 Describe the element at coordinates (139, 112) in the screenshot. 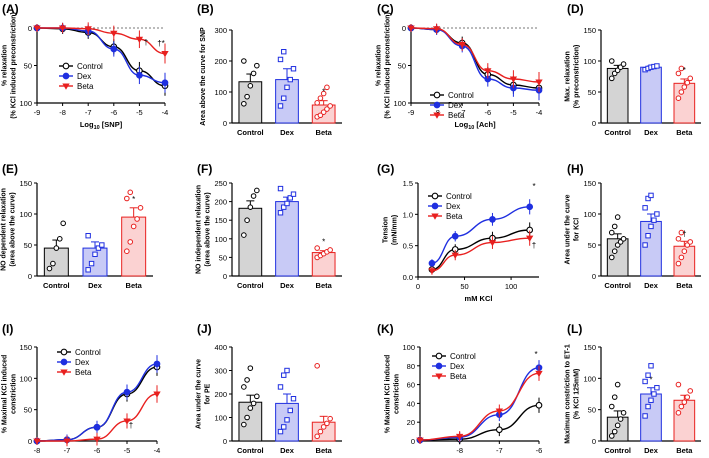

I see `x-tick-label: -5` at that location.